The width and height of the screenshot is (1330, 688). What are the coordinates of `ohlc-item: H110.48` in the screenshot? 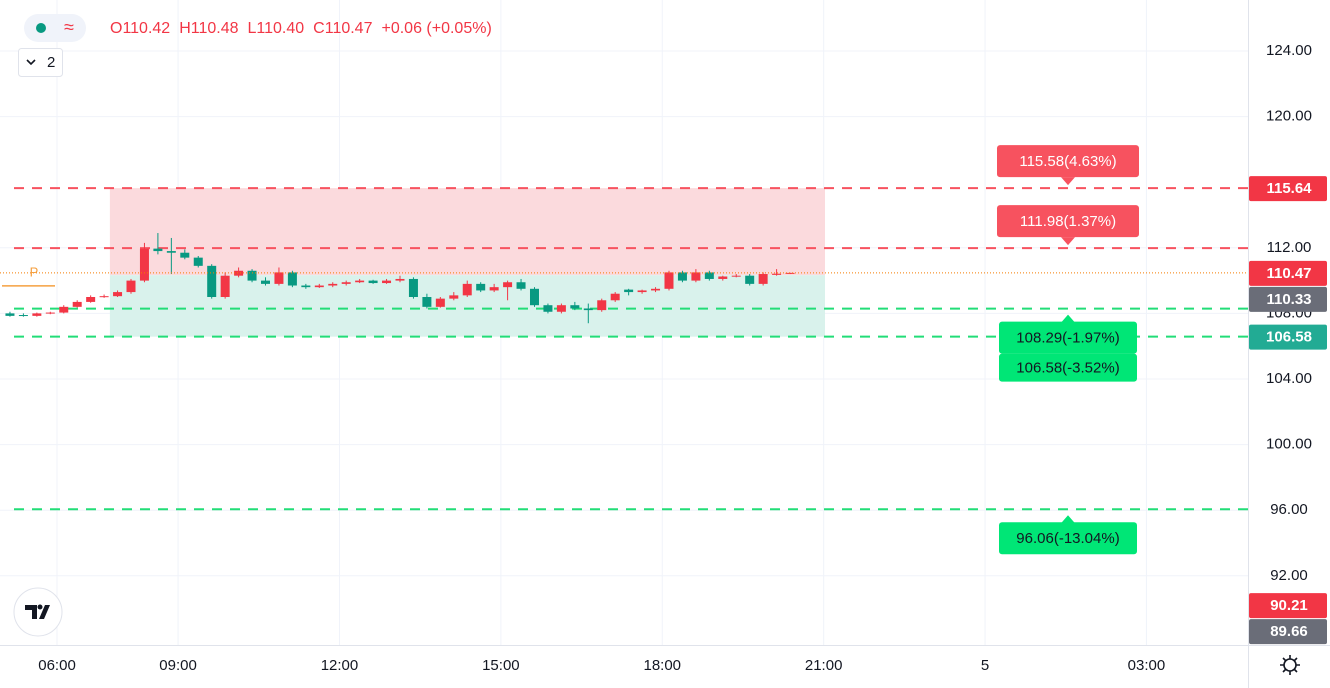 It's located at (208, 28).